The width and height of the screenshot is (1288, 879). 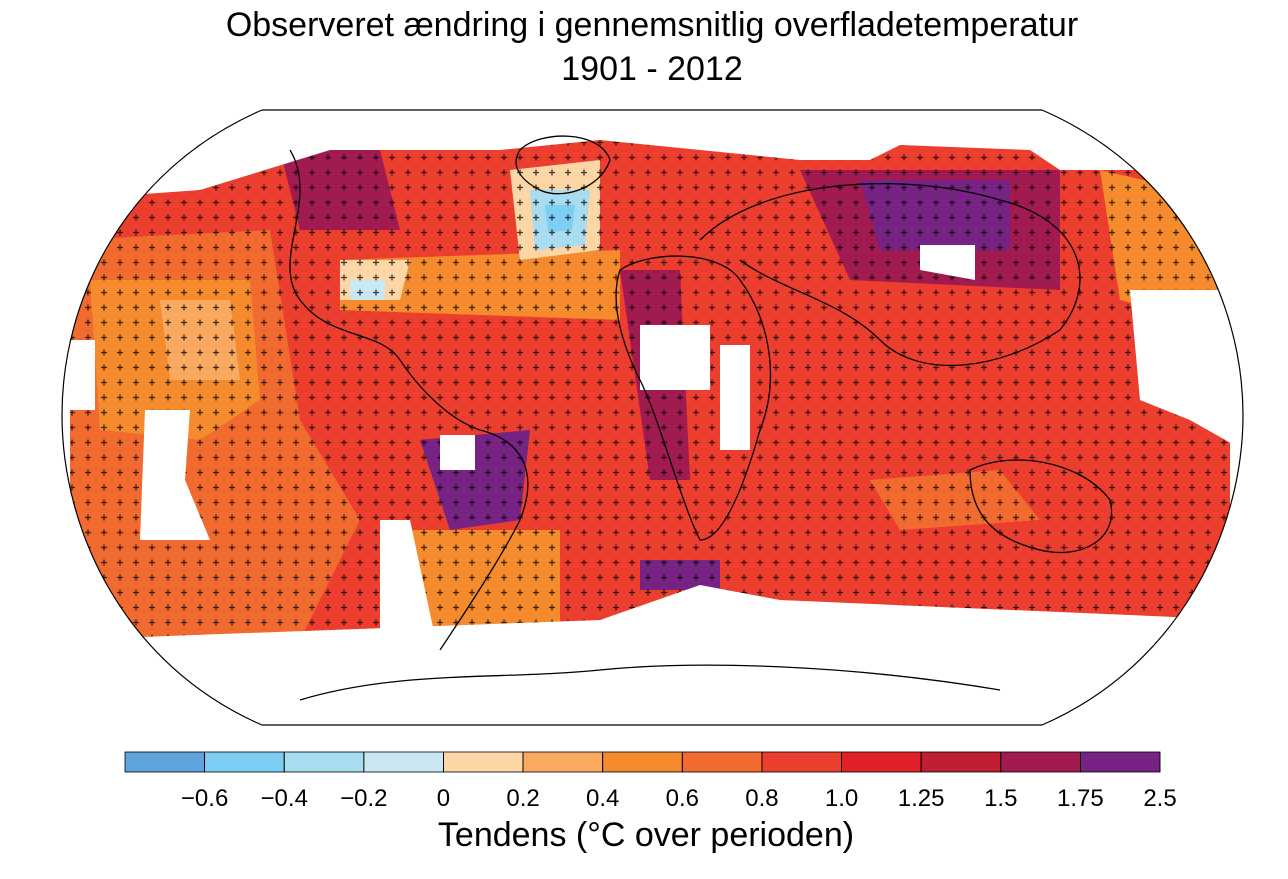 What do you see at coordinates (1000, 798) in the screenshot?
I see `colorbar-tick-label: 1.5` at bounding box center [1000, 798].